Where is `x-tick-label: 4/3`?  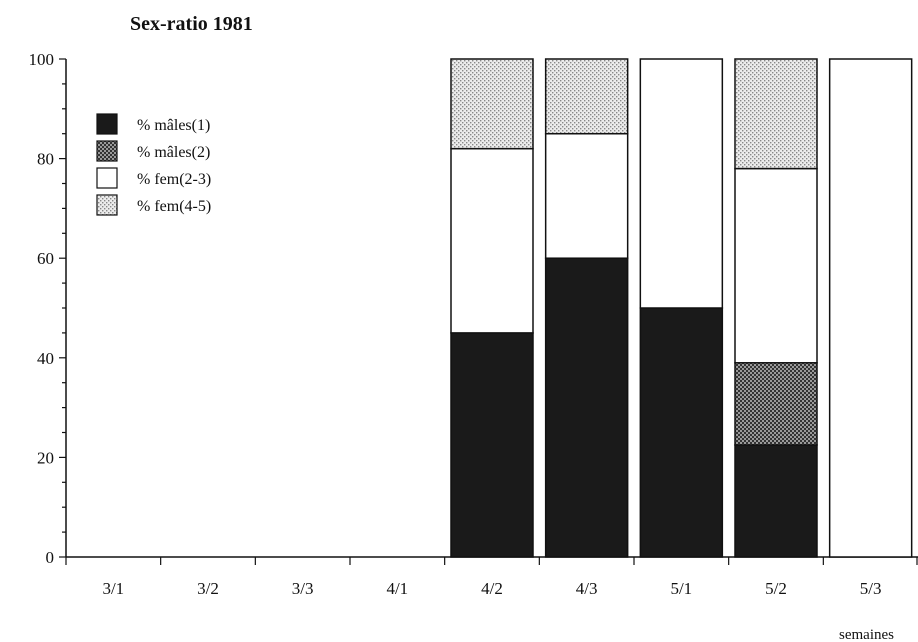 x-tick-label: 4/3 is located at coordinates (587, 588).